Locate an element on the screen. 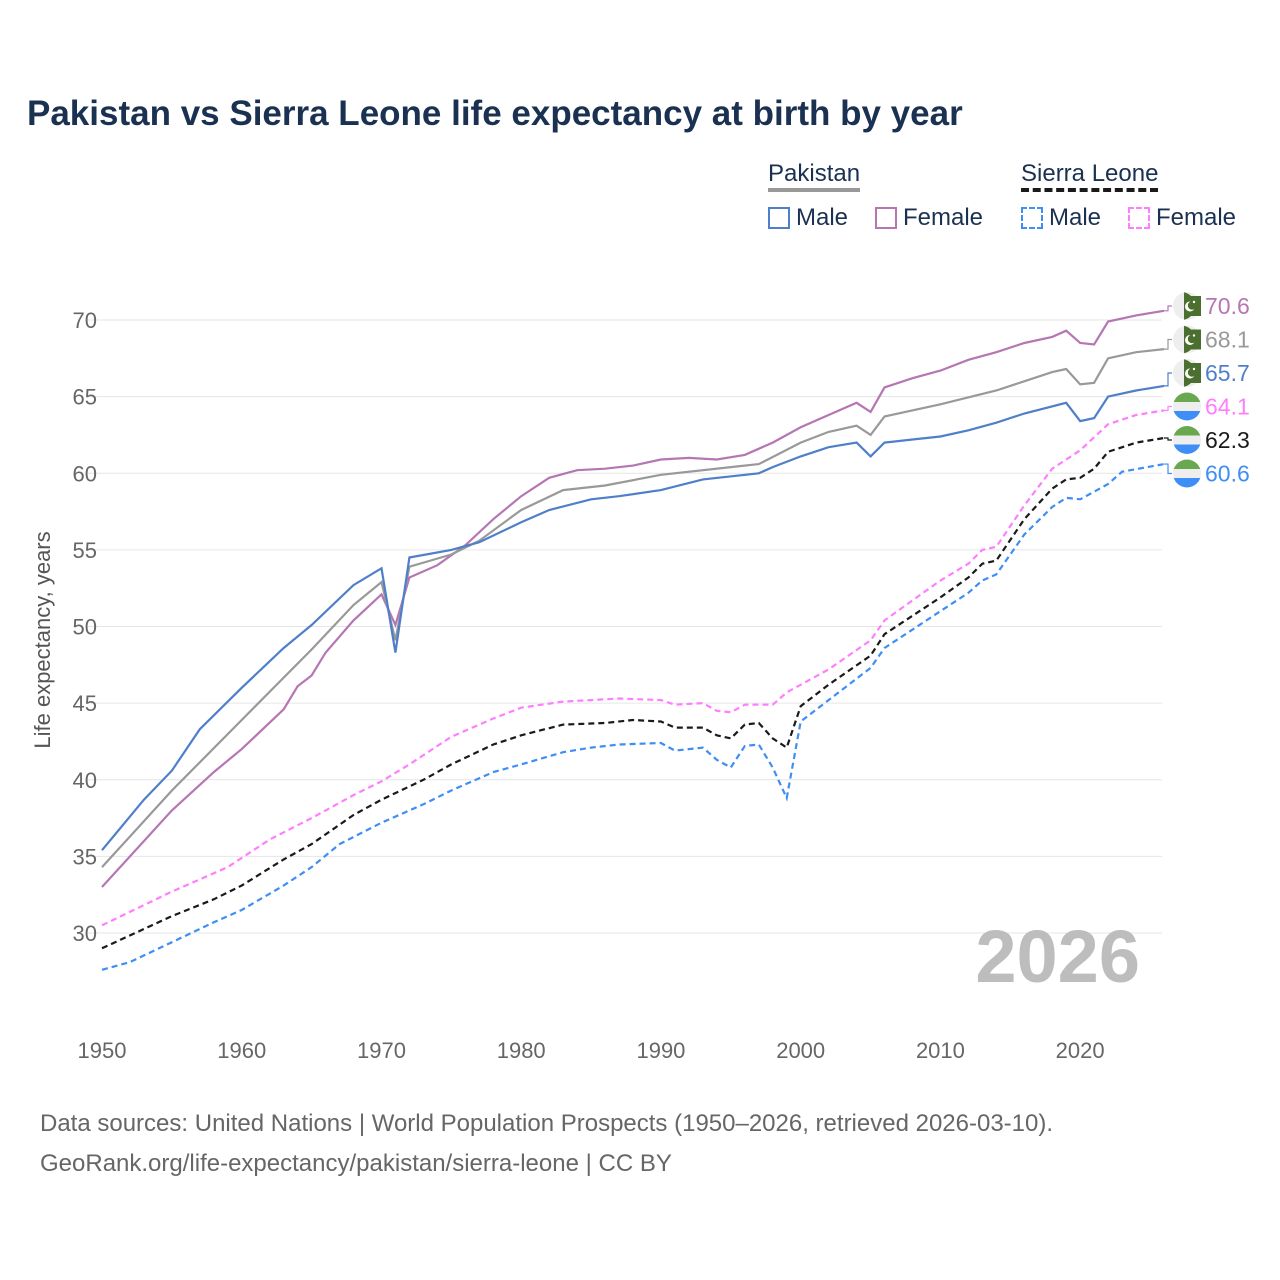 This screenshot has width=1280, height=1280. x-tick-label: 2020 is located at coordinates (1080, 1050).